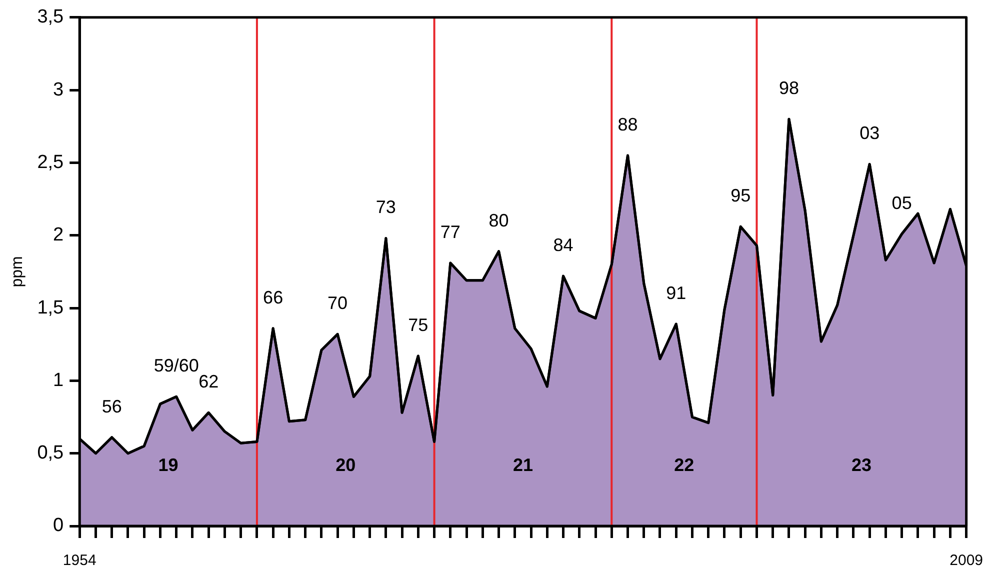 The height and width of the screenshot is (584, 997). Describe the element at coordinates (870, 133) in the screenshot. I see `annotation: 03` at that location.